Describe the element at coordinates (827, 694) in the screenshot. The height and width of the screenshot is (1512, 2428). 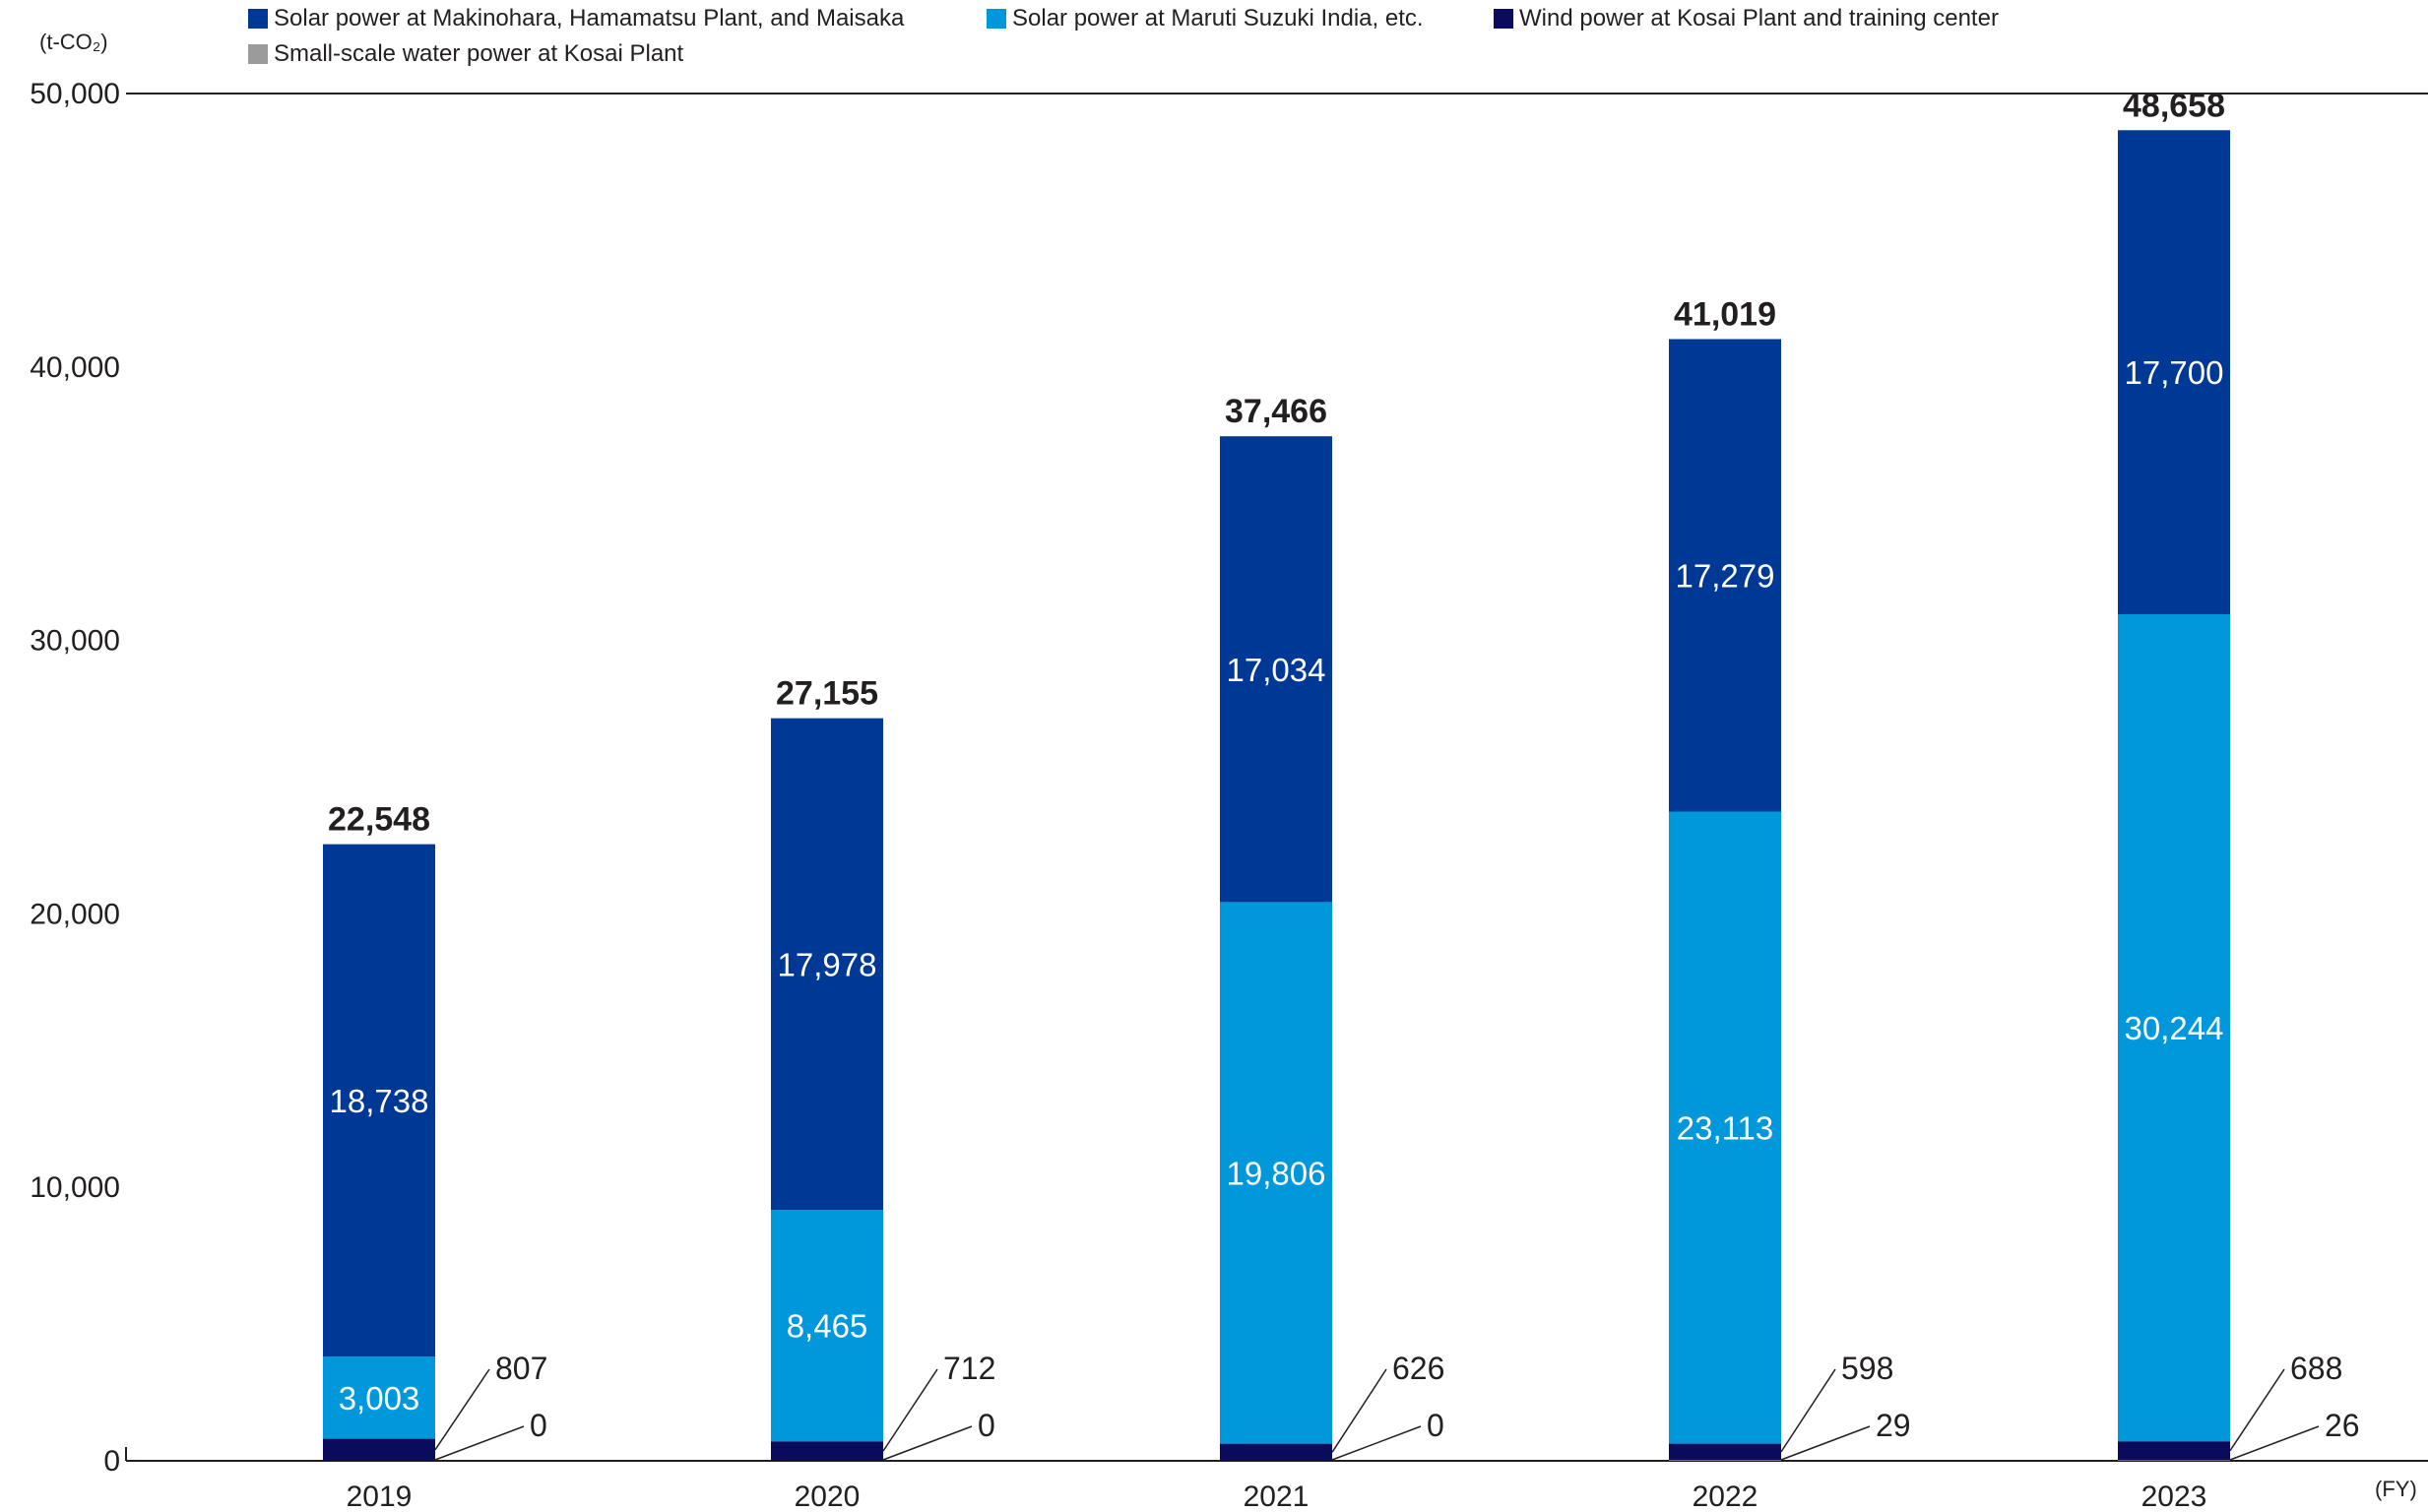
I see `total-label: 27,155` at that location.